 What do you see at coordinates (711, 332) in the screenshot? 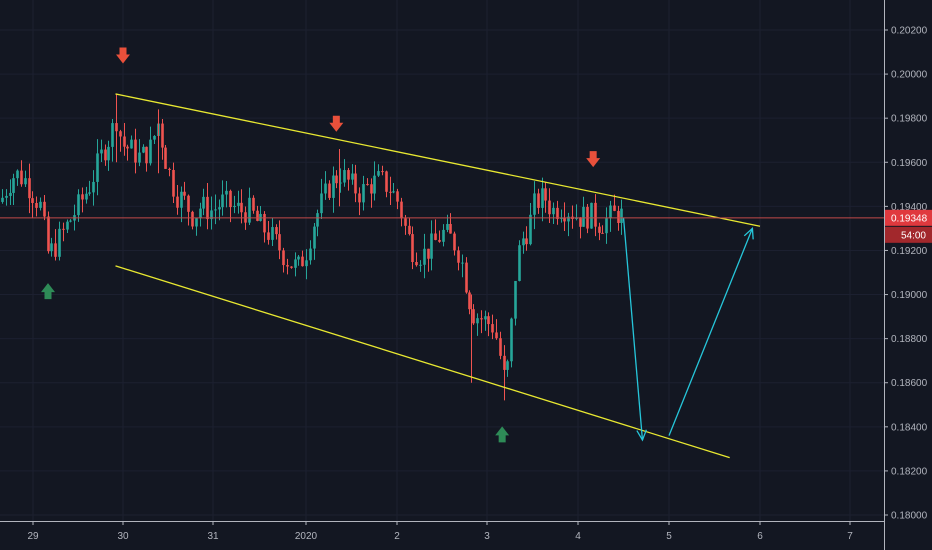
I see `projection-up-line` at bounding box center [711, 332].